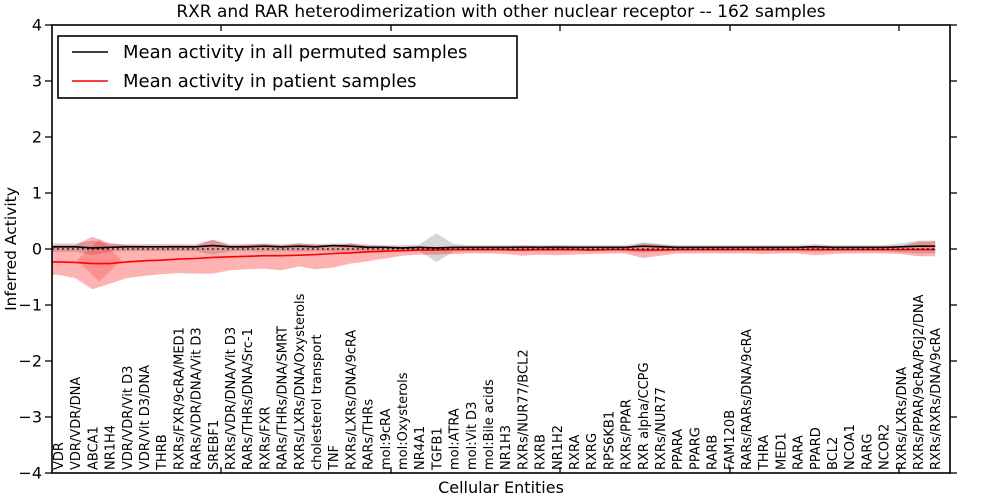 The width and height of the screenshot is (1000, 504). I want to click on legend-box, so click(287, 67).